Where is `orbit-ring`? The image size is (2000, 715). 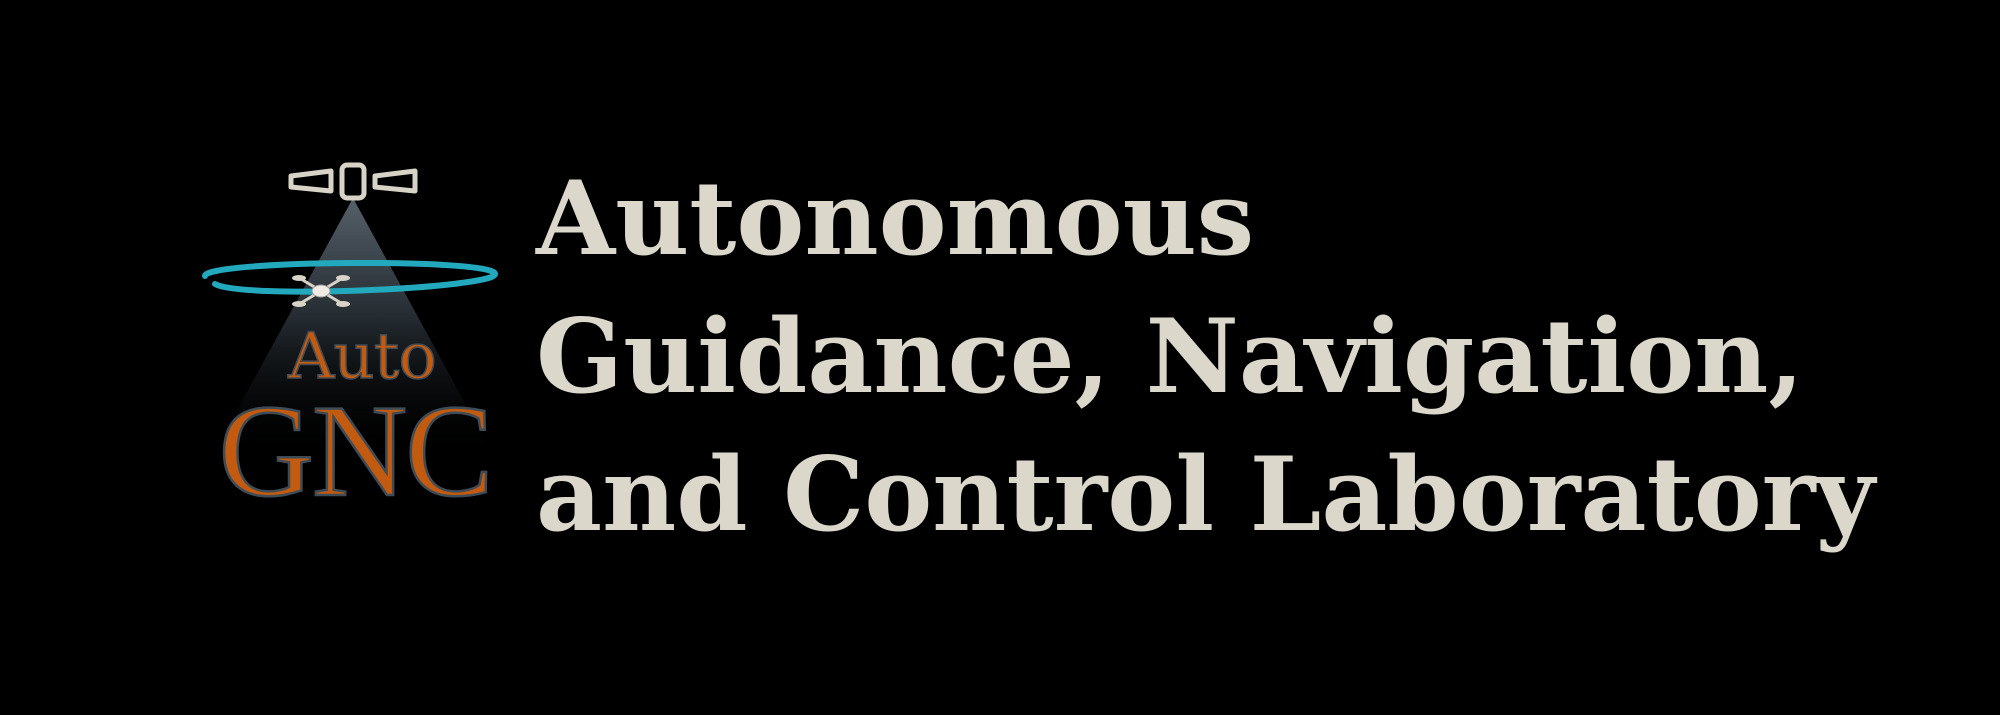
orbit-ring is located at coordinates (350, 277).